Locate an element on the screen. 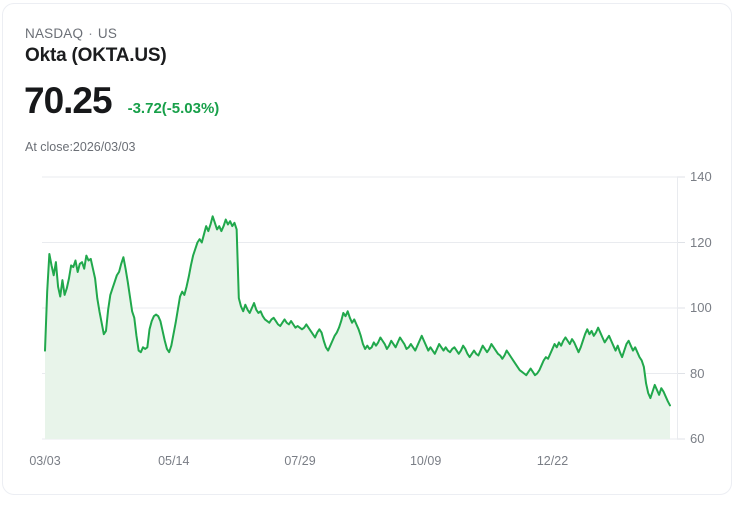 This screenshot has height=508, width=736. current-price: 70.25 is located at coordinates (68, 100).